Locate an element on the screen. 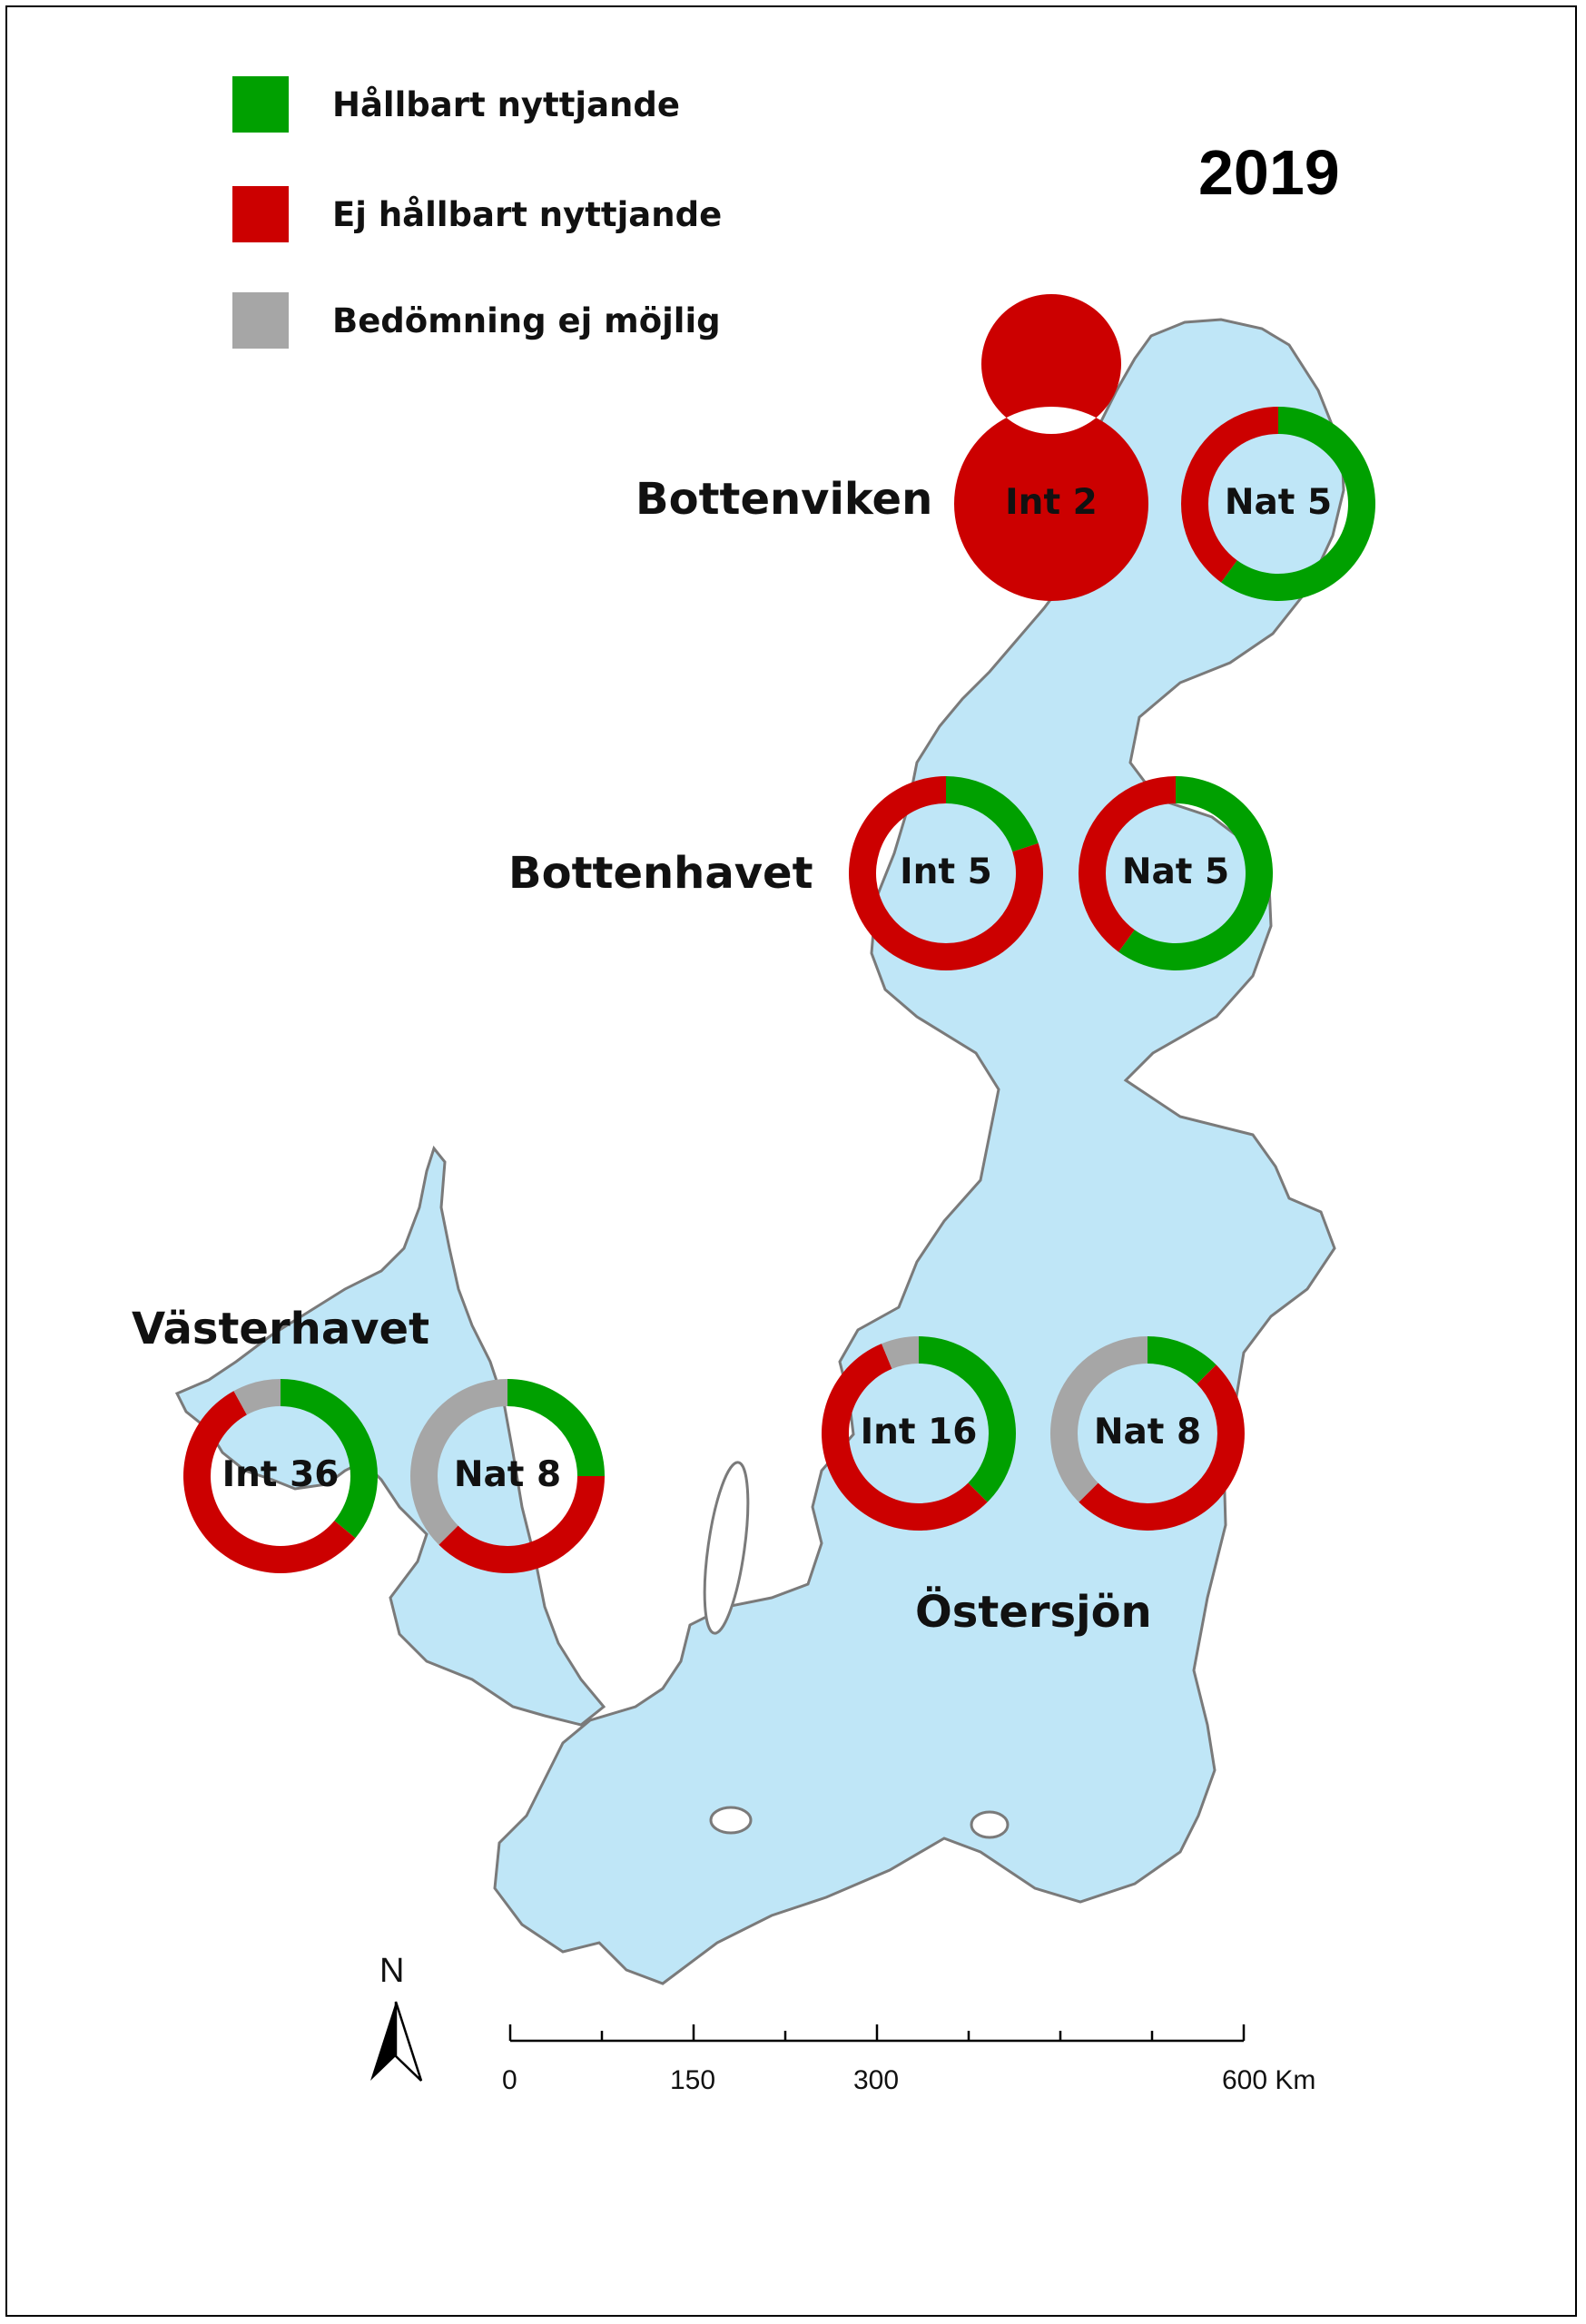 Image resolution: width=1586 pixels, height=2324 pixels. region-label-bottenhavet: Bottenhavet is located at coordinates (661, 873).